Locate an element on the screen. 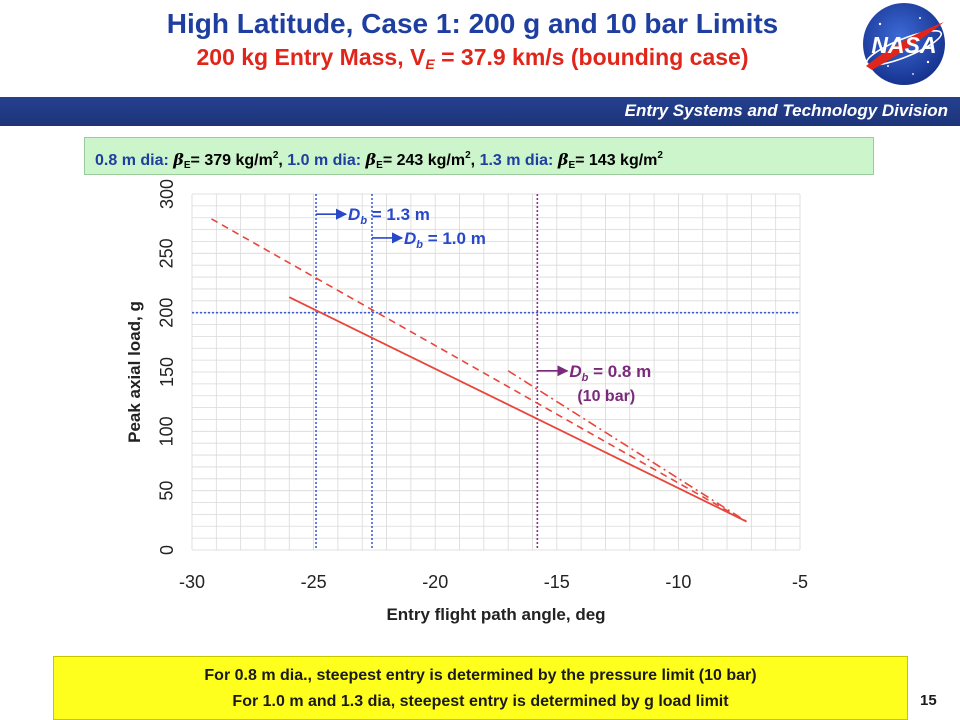  division-label: Entry Systems and Technology Division is located at coordinates (786, 110).